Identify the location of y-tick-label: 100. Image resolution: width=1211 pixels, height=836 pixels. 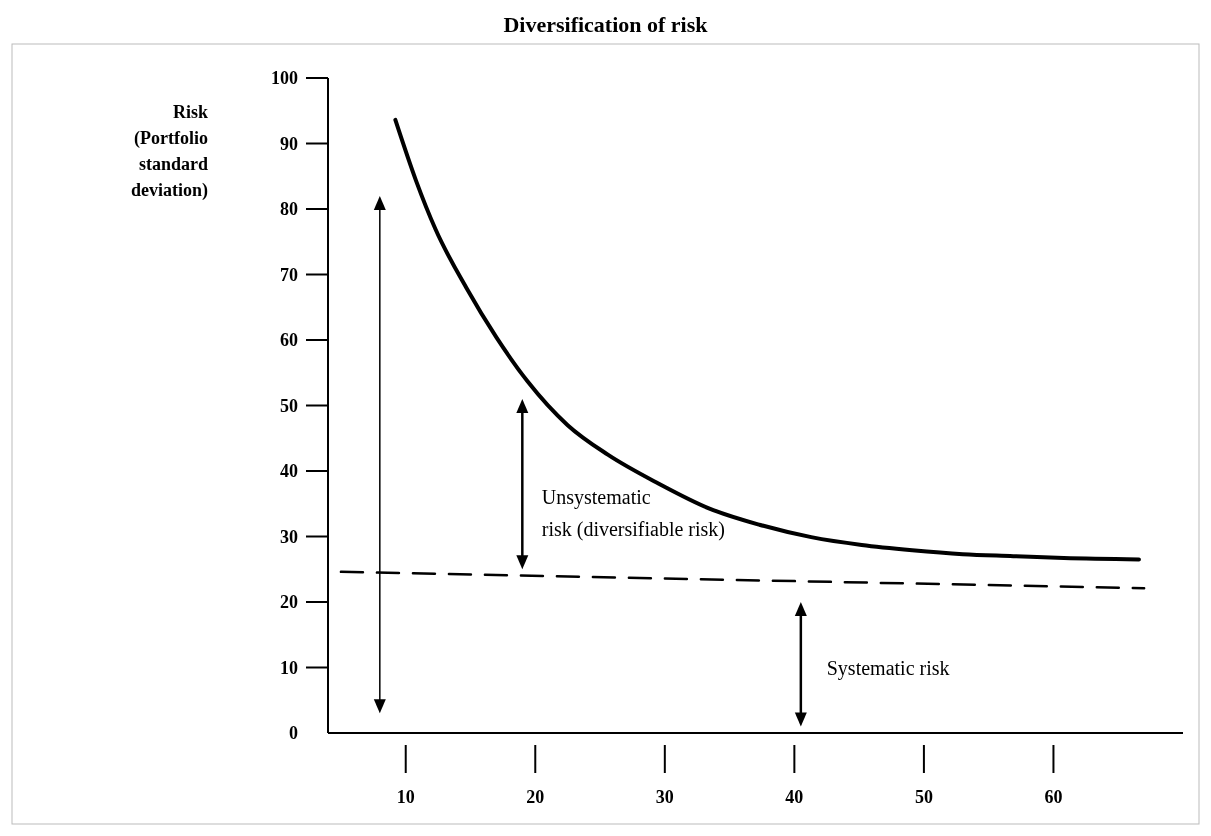
(284, 78).